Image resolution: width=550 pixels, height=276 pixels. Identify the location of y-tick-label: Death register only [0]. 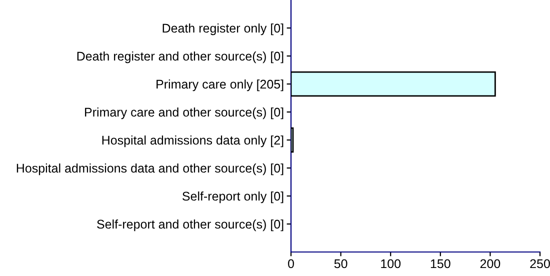
(223, 29).